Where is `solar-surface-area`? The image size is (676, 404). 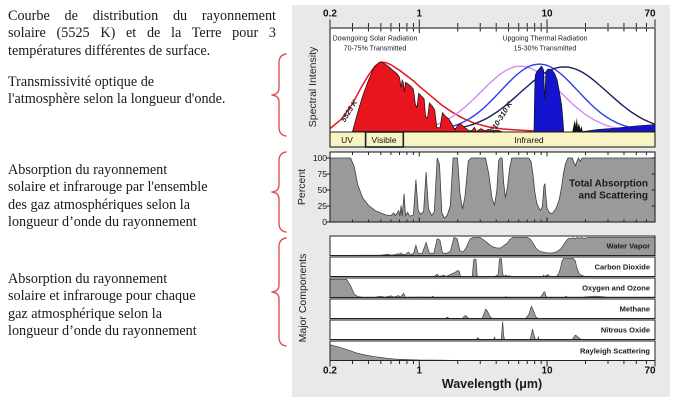 solar-surface-area is located at coordinates (427, 97).